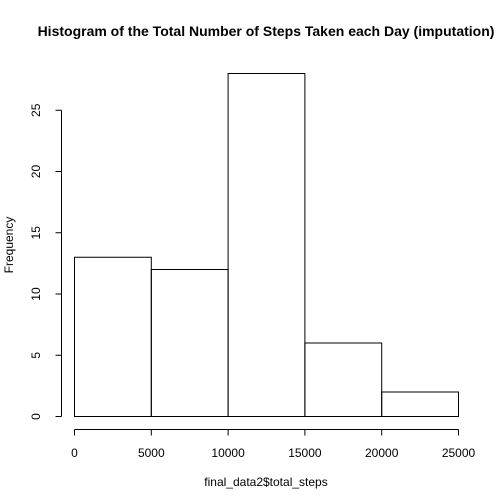 The width and height of the screenshot is (504, 504). I want to click on y-tick-label-2: 10, so click(36, 294).